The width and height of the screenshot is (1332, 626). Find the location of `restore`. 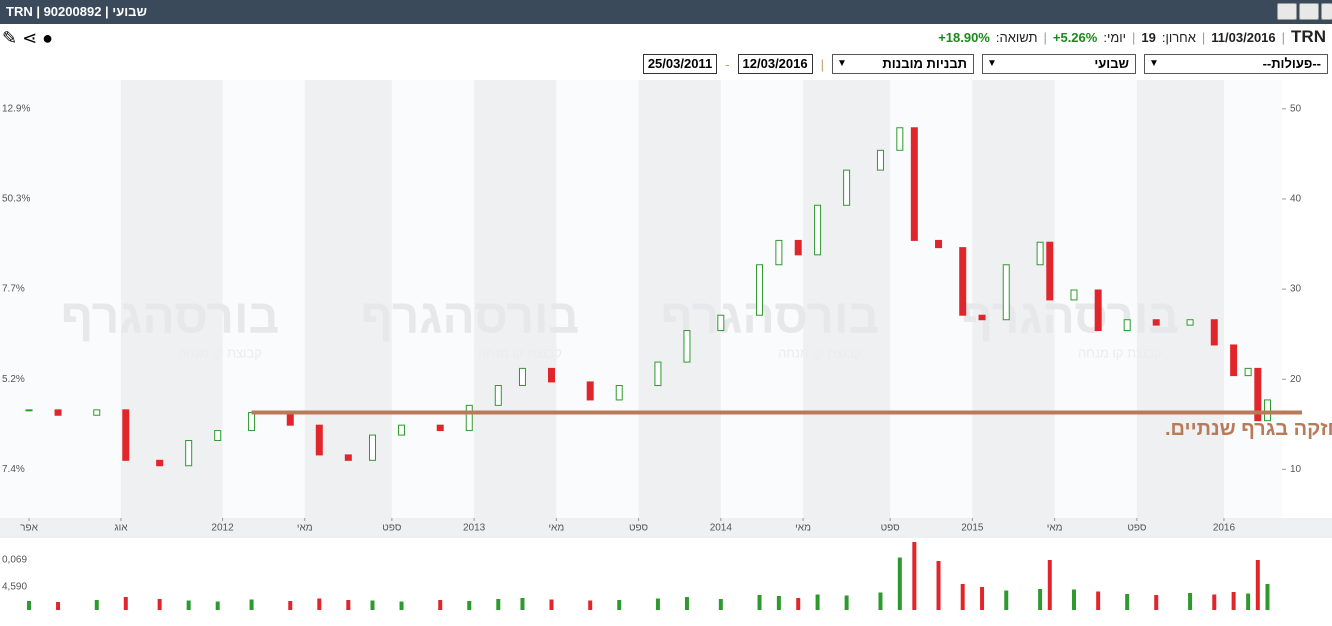

restore is located at coordinates (1309, 11).